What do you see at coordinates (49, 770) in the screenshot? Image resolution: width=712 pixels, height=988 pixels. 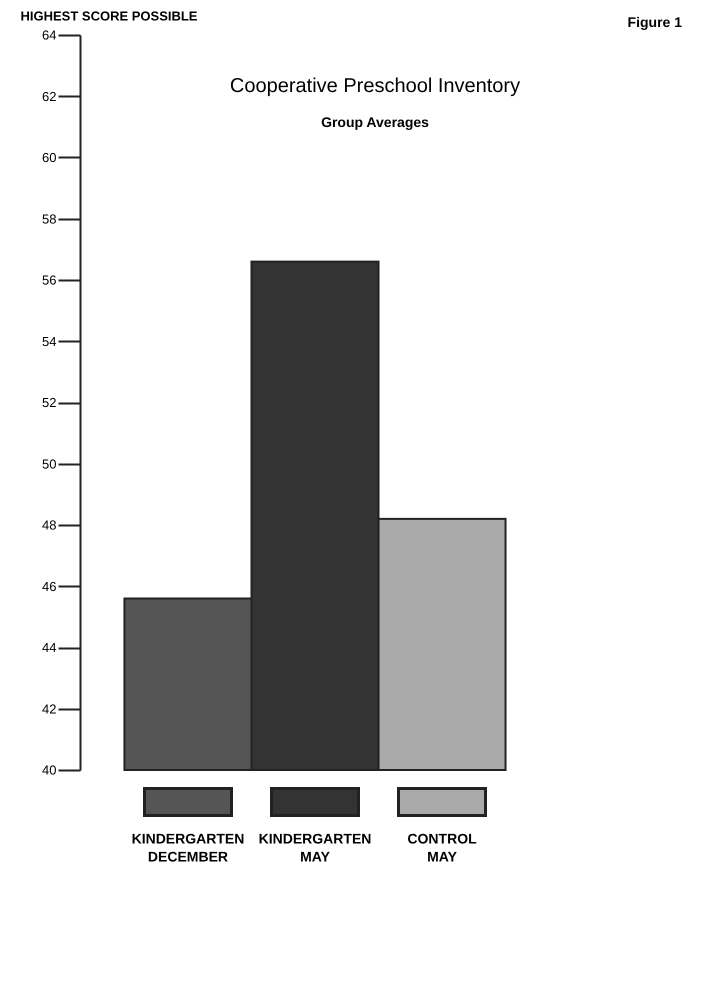 I see `y-tick-label: 40` at bounding box center [49, 770].